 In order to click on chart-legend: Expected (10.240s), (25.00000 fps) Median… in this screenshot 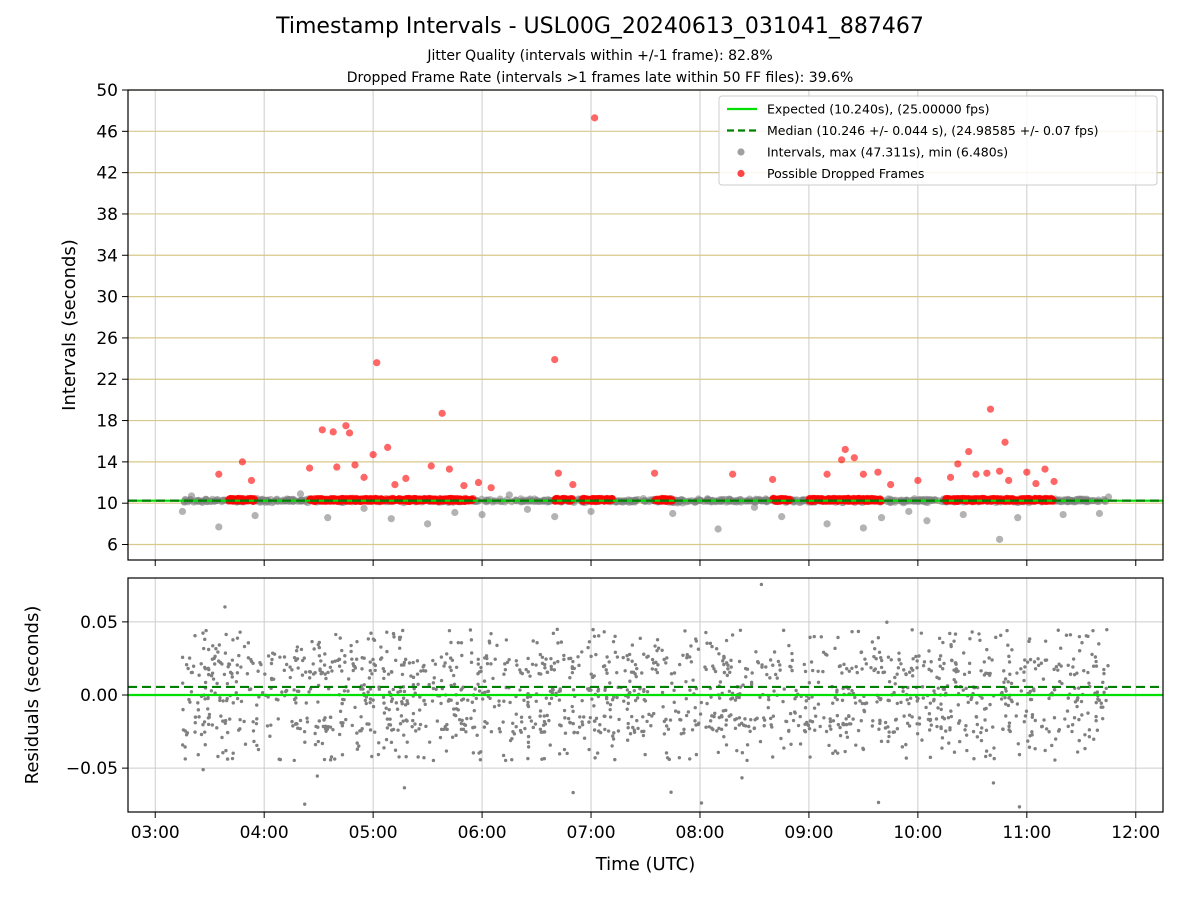, I will do `click(938, 140)`.